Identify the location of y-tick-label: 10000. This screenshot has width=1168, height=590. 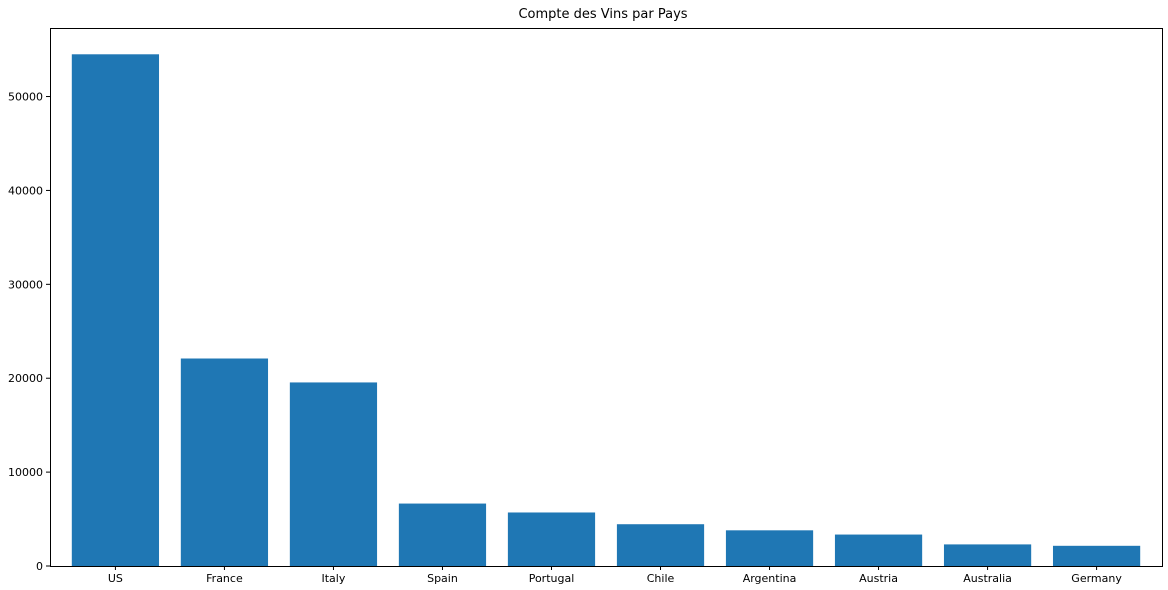
(25, 472).